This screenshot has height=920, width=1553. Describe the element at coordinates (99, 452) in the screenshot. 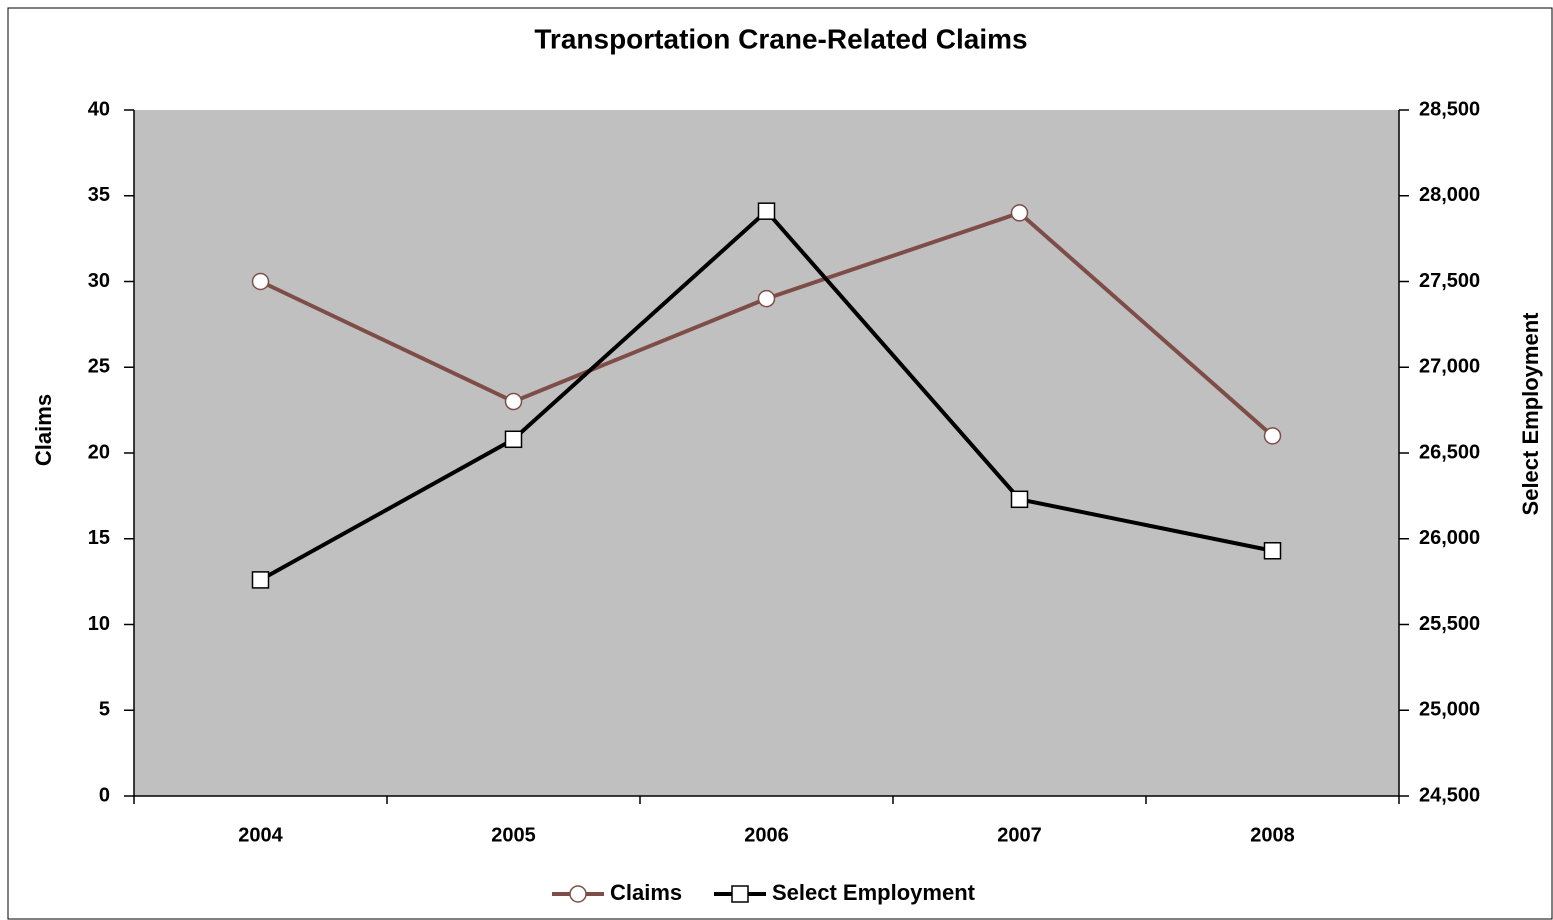

I see `y-tick-label: 20` at that location.